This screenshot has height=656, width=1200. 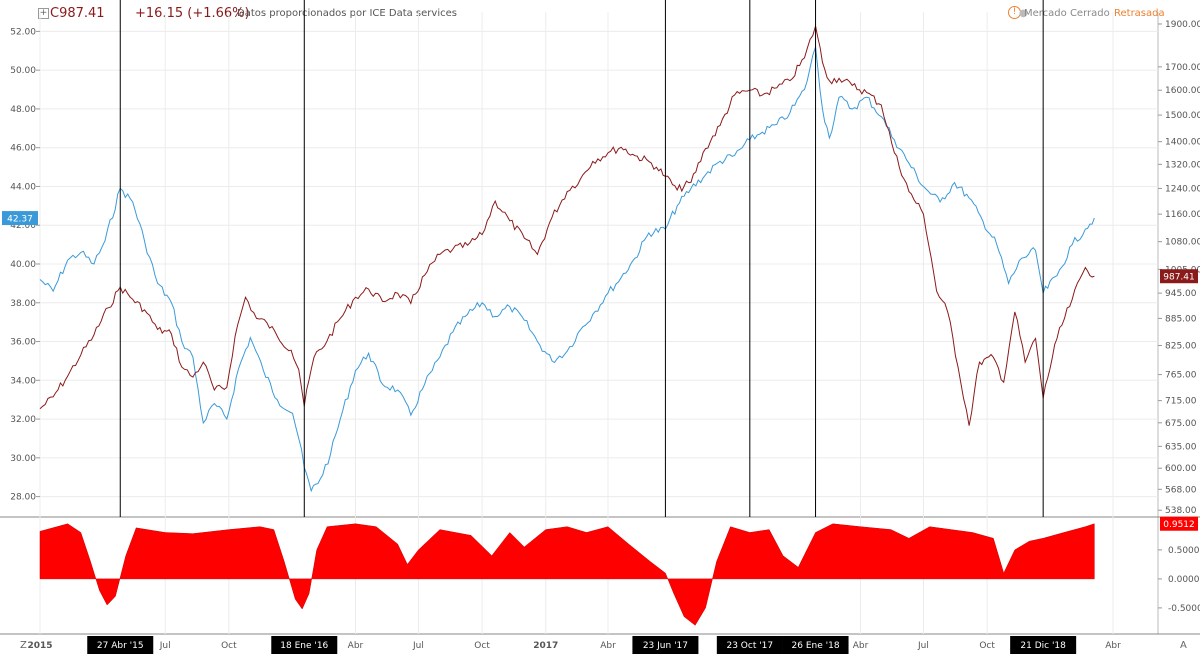 What do you see at coordinates (23, 343) in the screenshot?
I see `left-tick-label: 36.00` at bounding box center [23, 343].